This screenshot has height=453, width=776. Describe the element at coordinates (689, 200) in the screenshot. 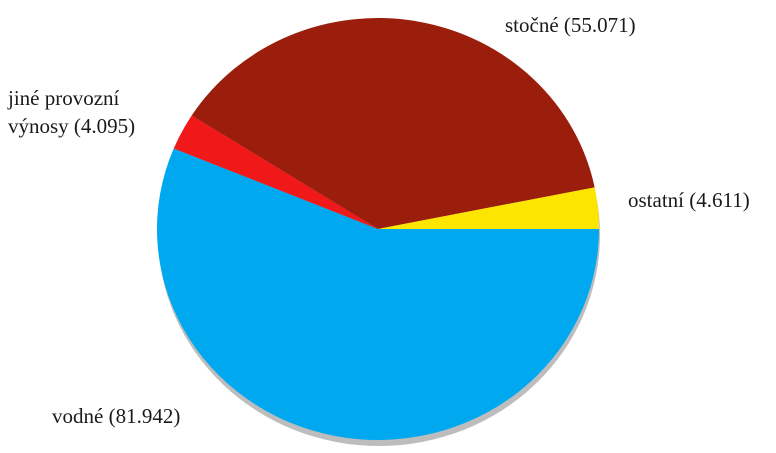

I see `label-ostatni: ostatní (4.611)` at that location.